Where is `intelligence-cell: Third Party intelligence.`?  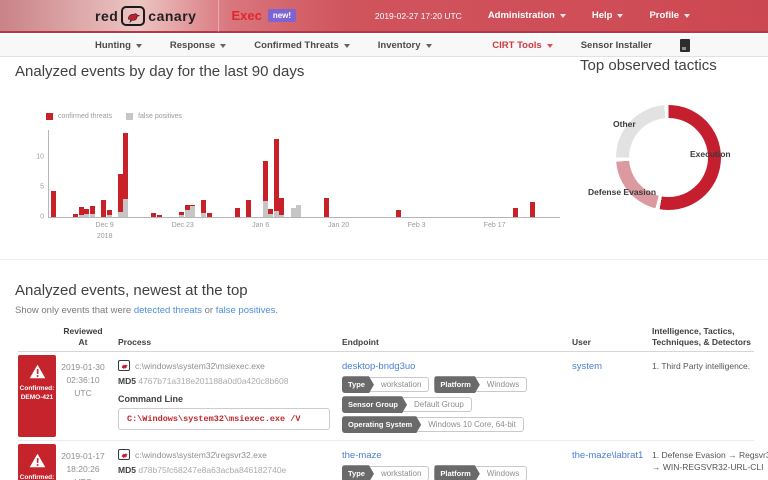
intelligence-cell: Third Party intelligence. is located at coordinates (710, 396).